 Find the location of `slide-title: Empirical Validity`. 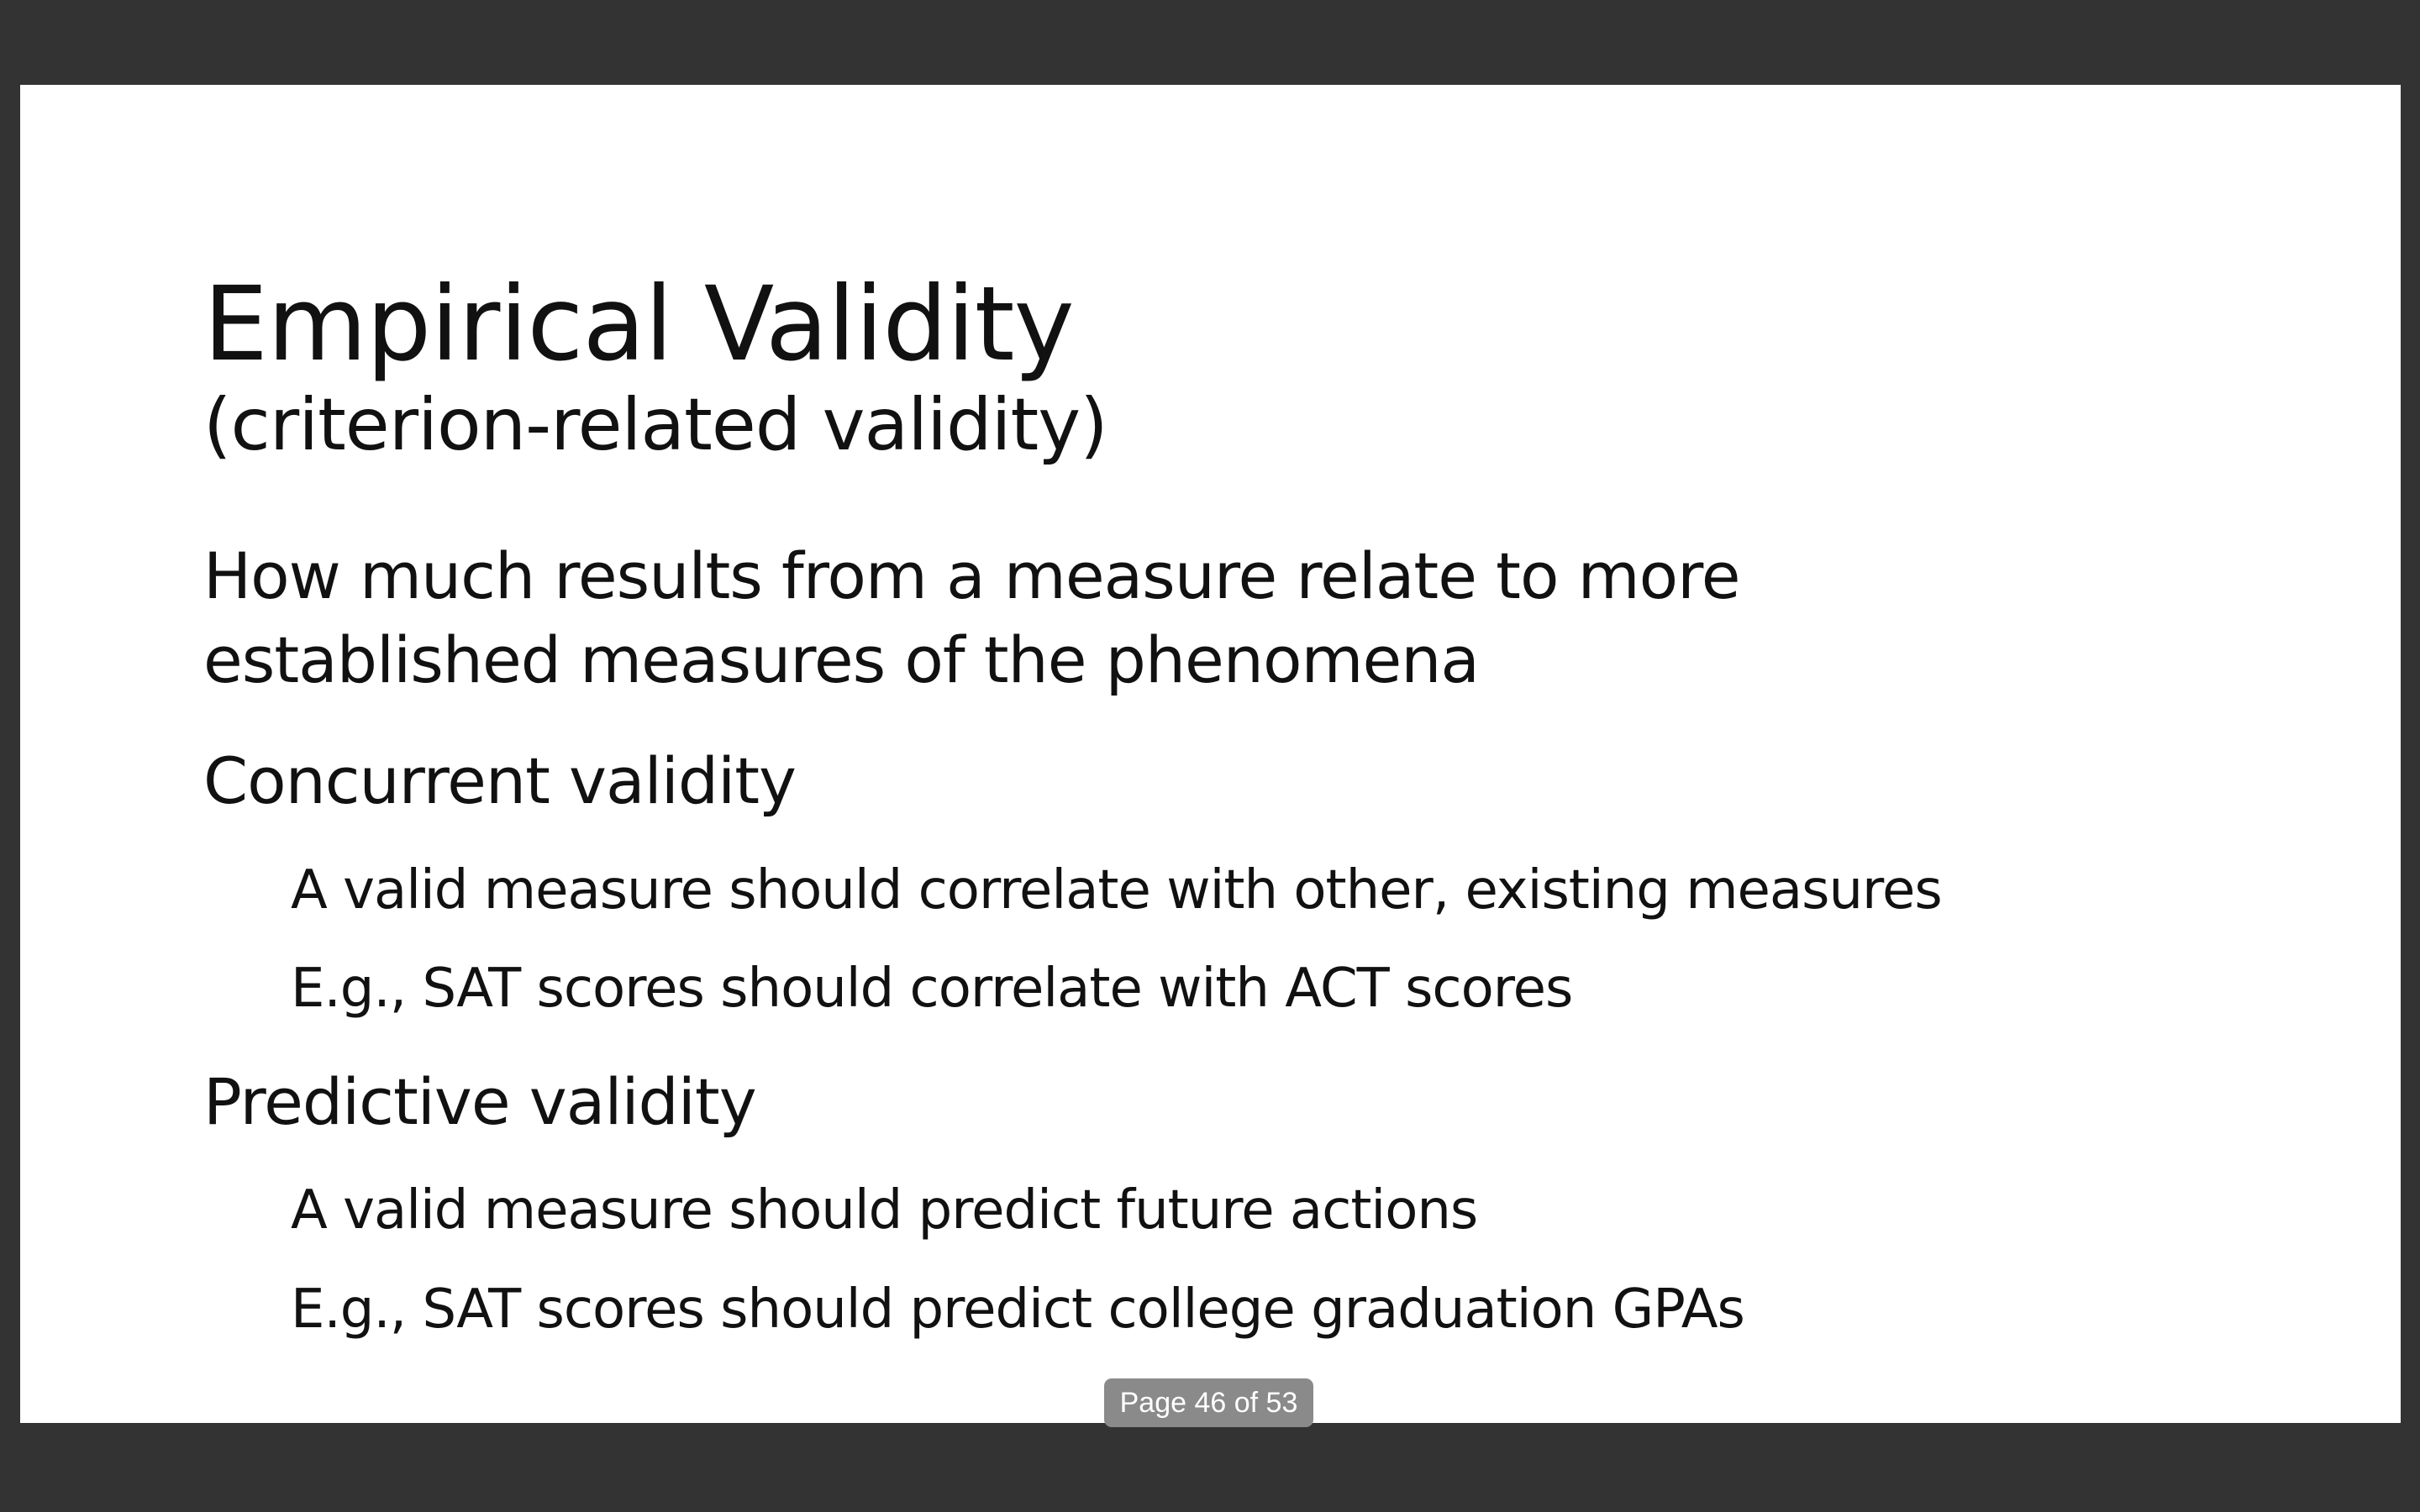

slide-title: Empirical Validity is located at coordinates (639, 324).